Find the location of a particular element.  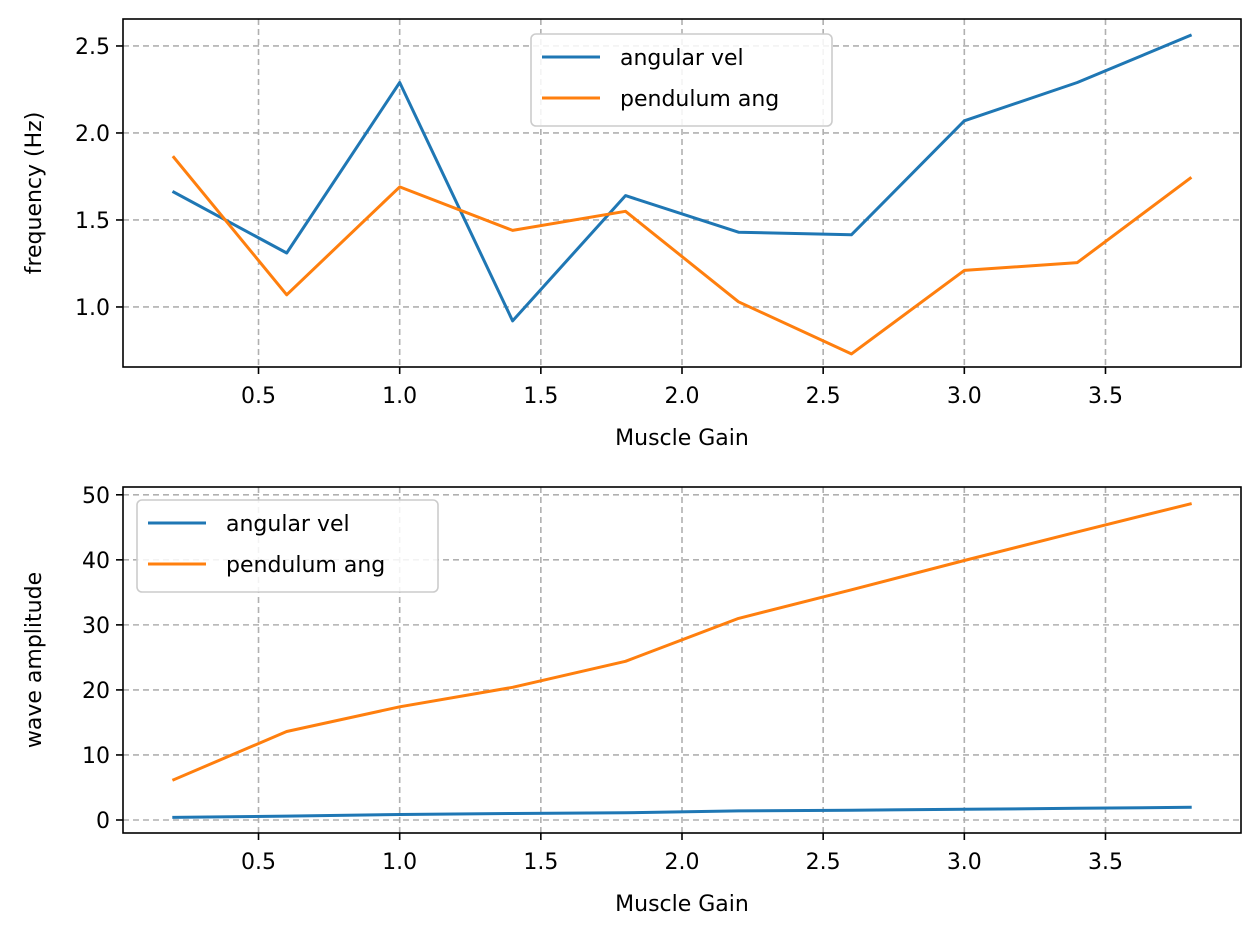

y-tick-label: 10 is located at coordinates (96, 756).